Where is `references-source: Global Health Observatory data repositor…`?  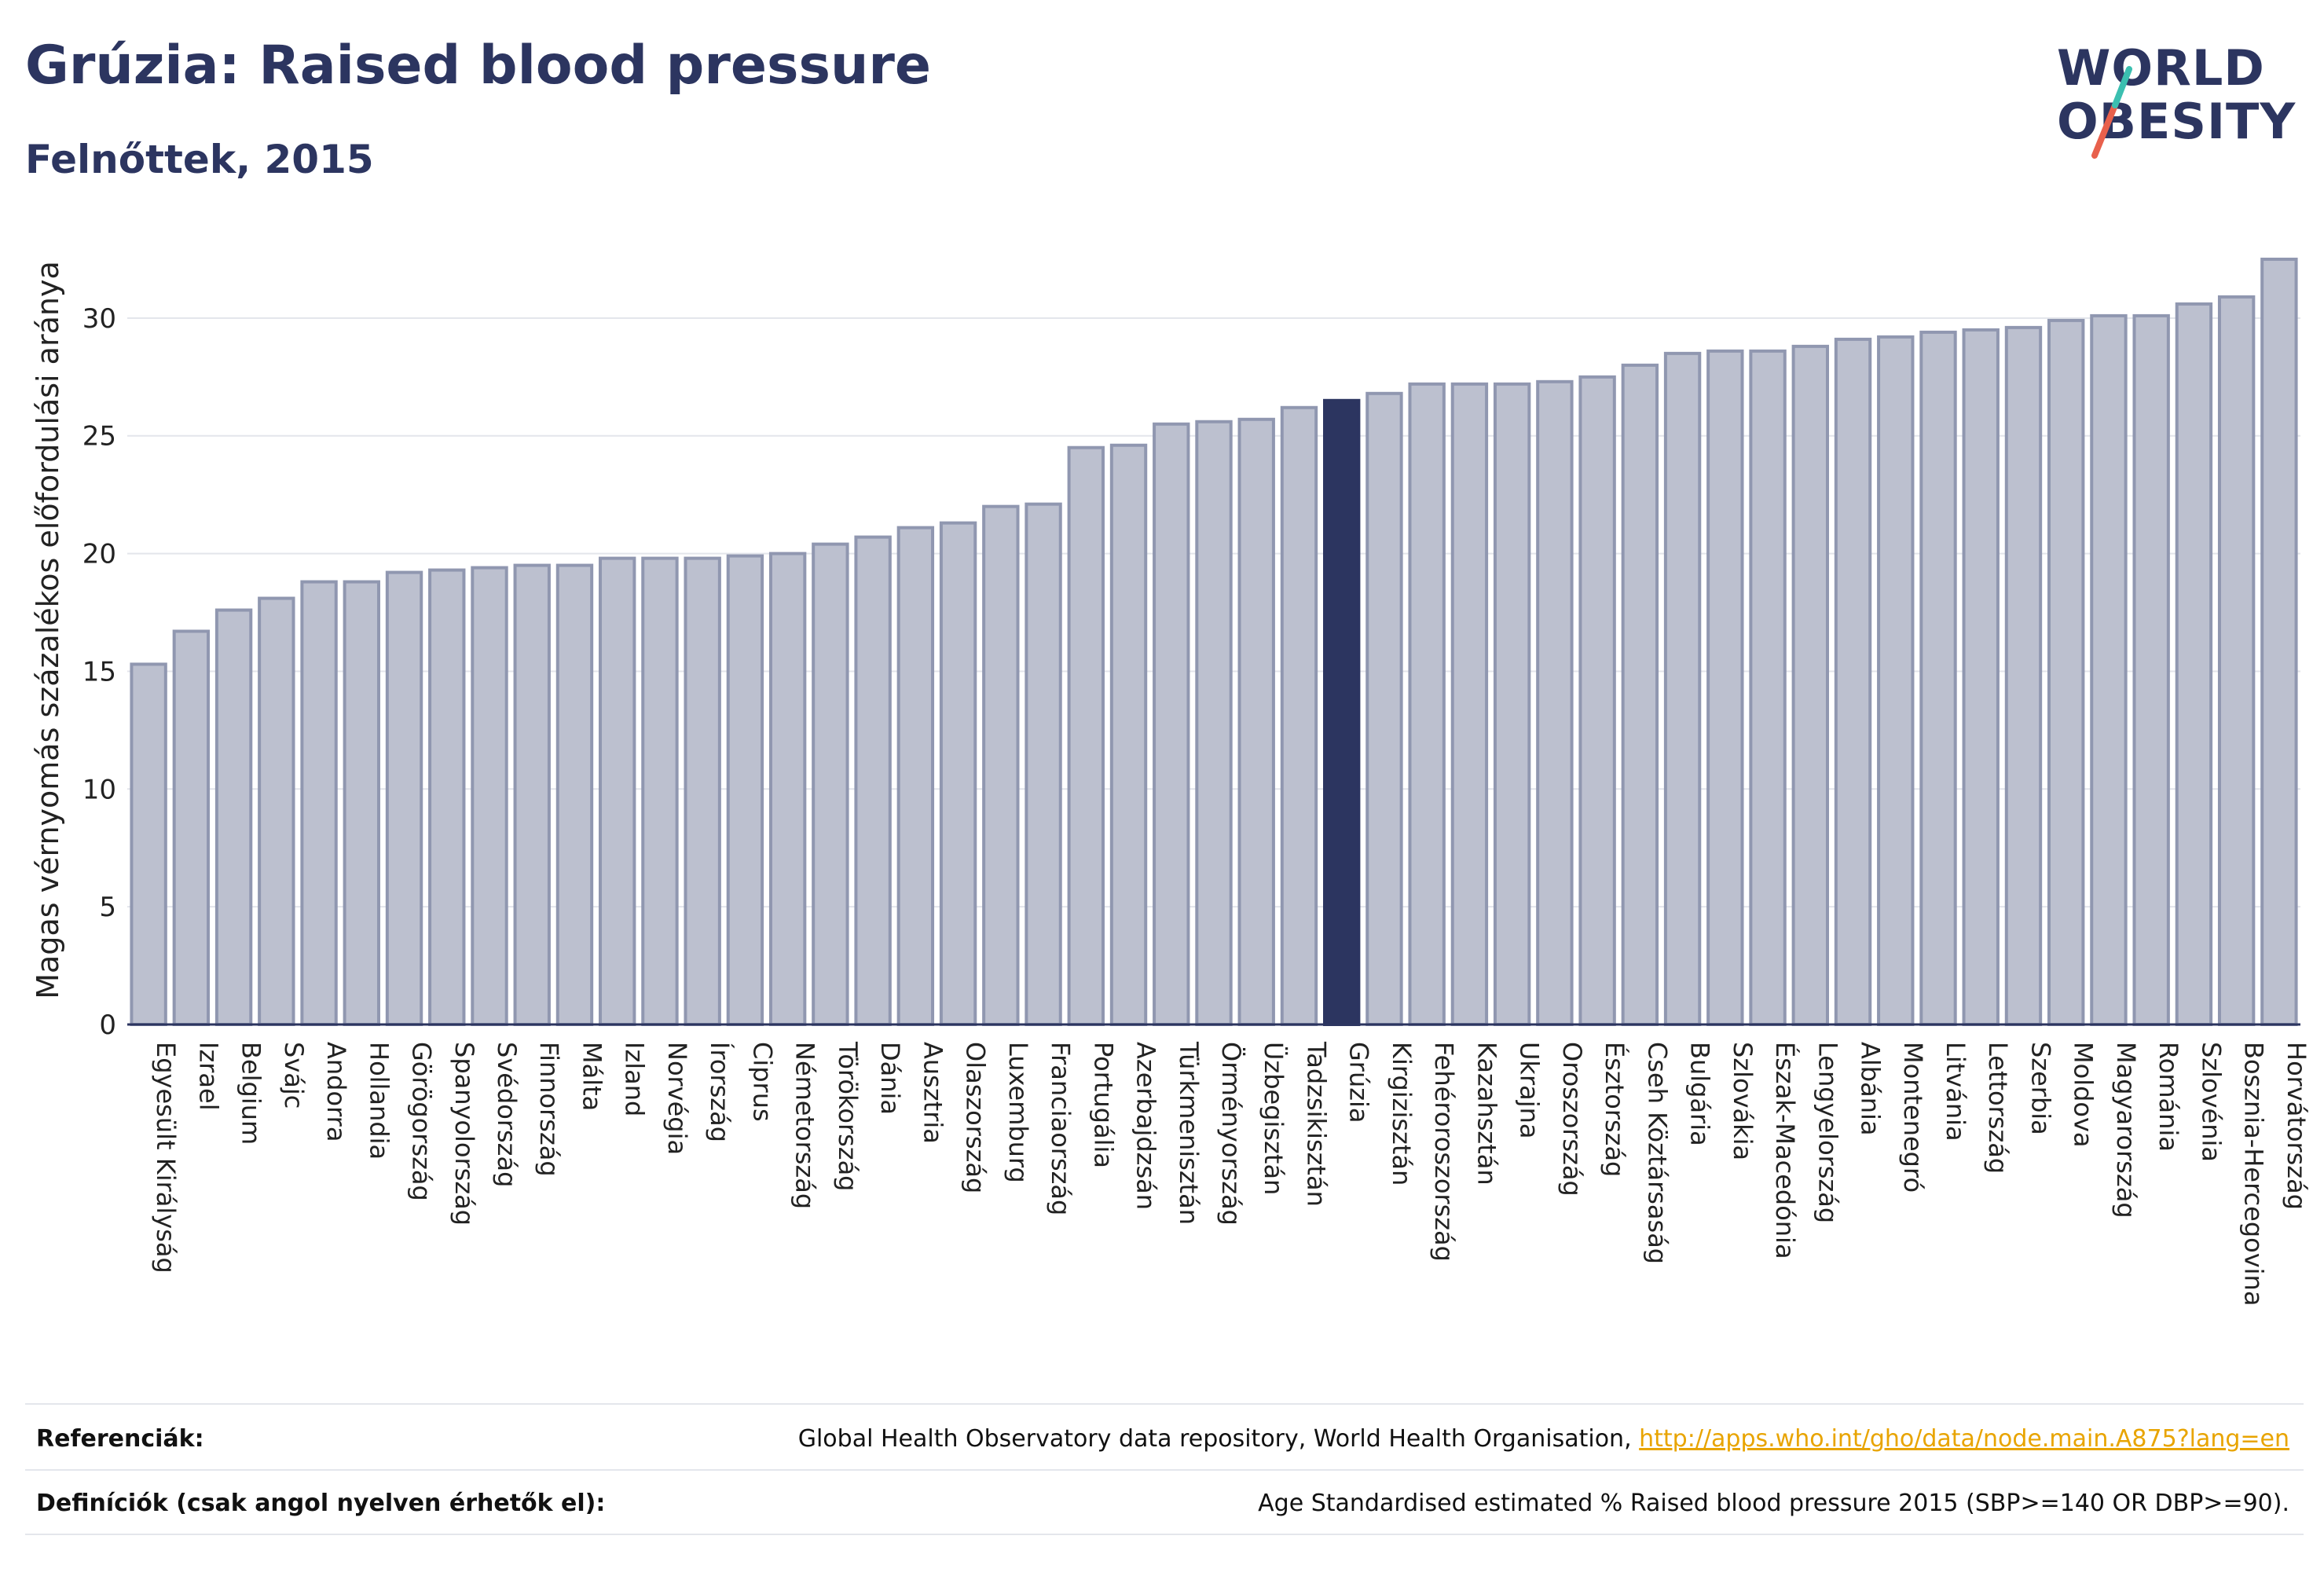
references-source: Global Health Observatory data repositor… is located at coordinates (1218, 1439).